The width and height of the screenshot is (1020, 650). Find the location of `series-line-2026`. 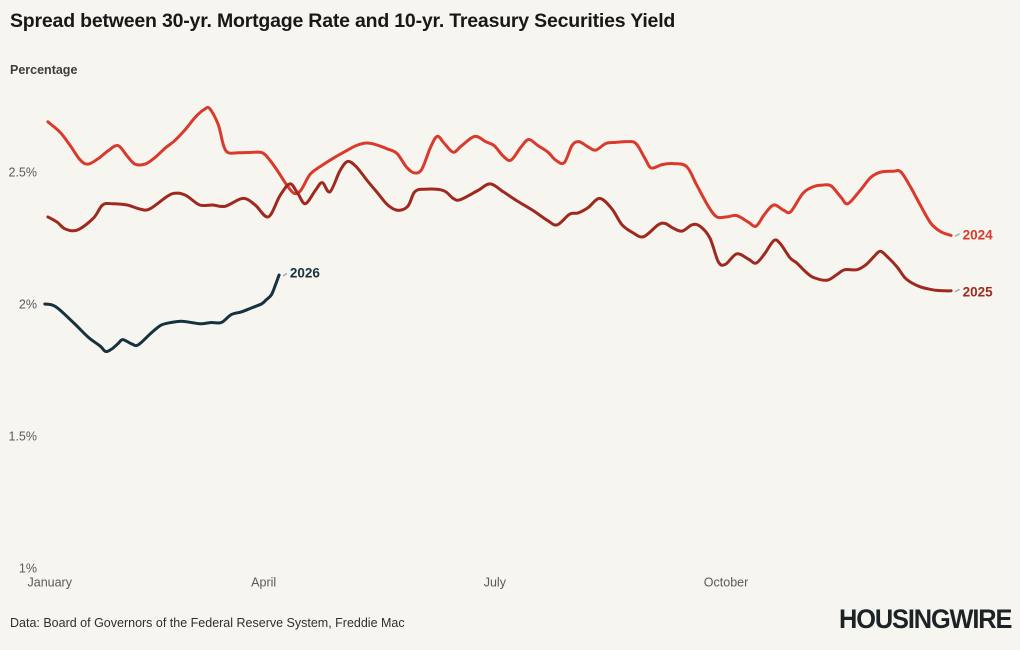

series-line-2026 is located at coordinates (162, 313).